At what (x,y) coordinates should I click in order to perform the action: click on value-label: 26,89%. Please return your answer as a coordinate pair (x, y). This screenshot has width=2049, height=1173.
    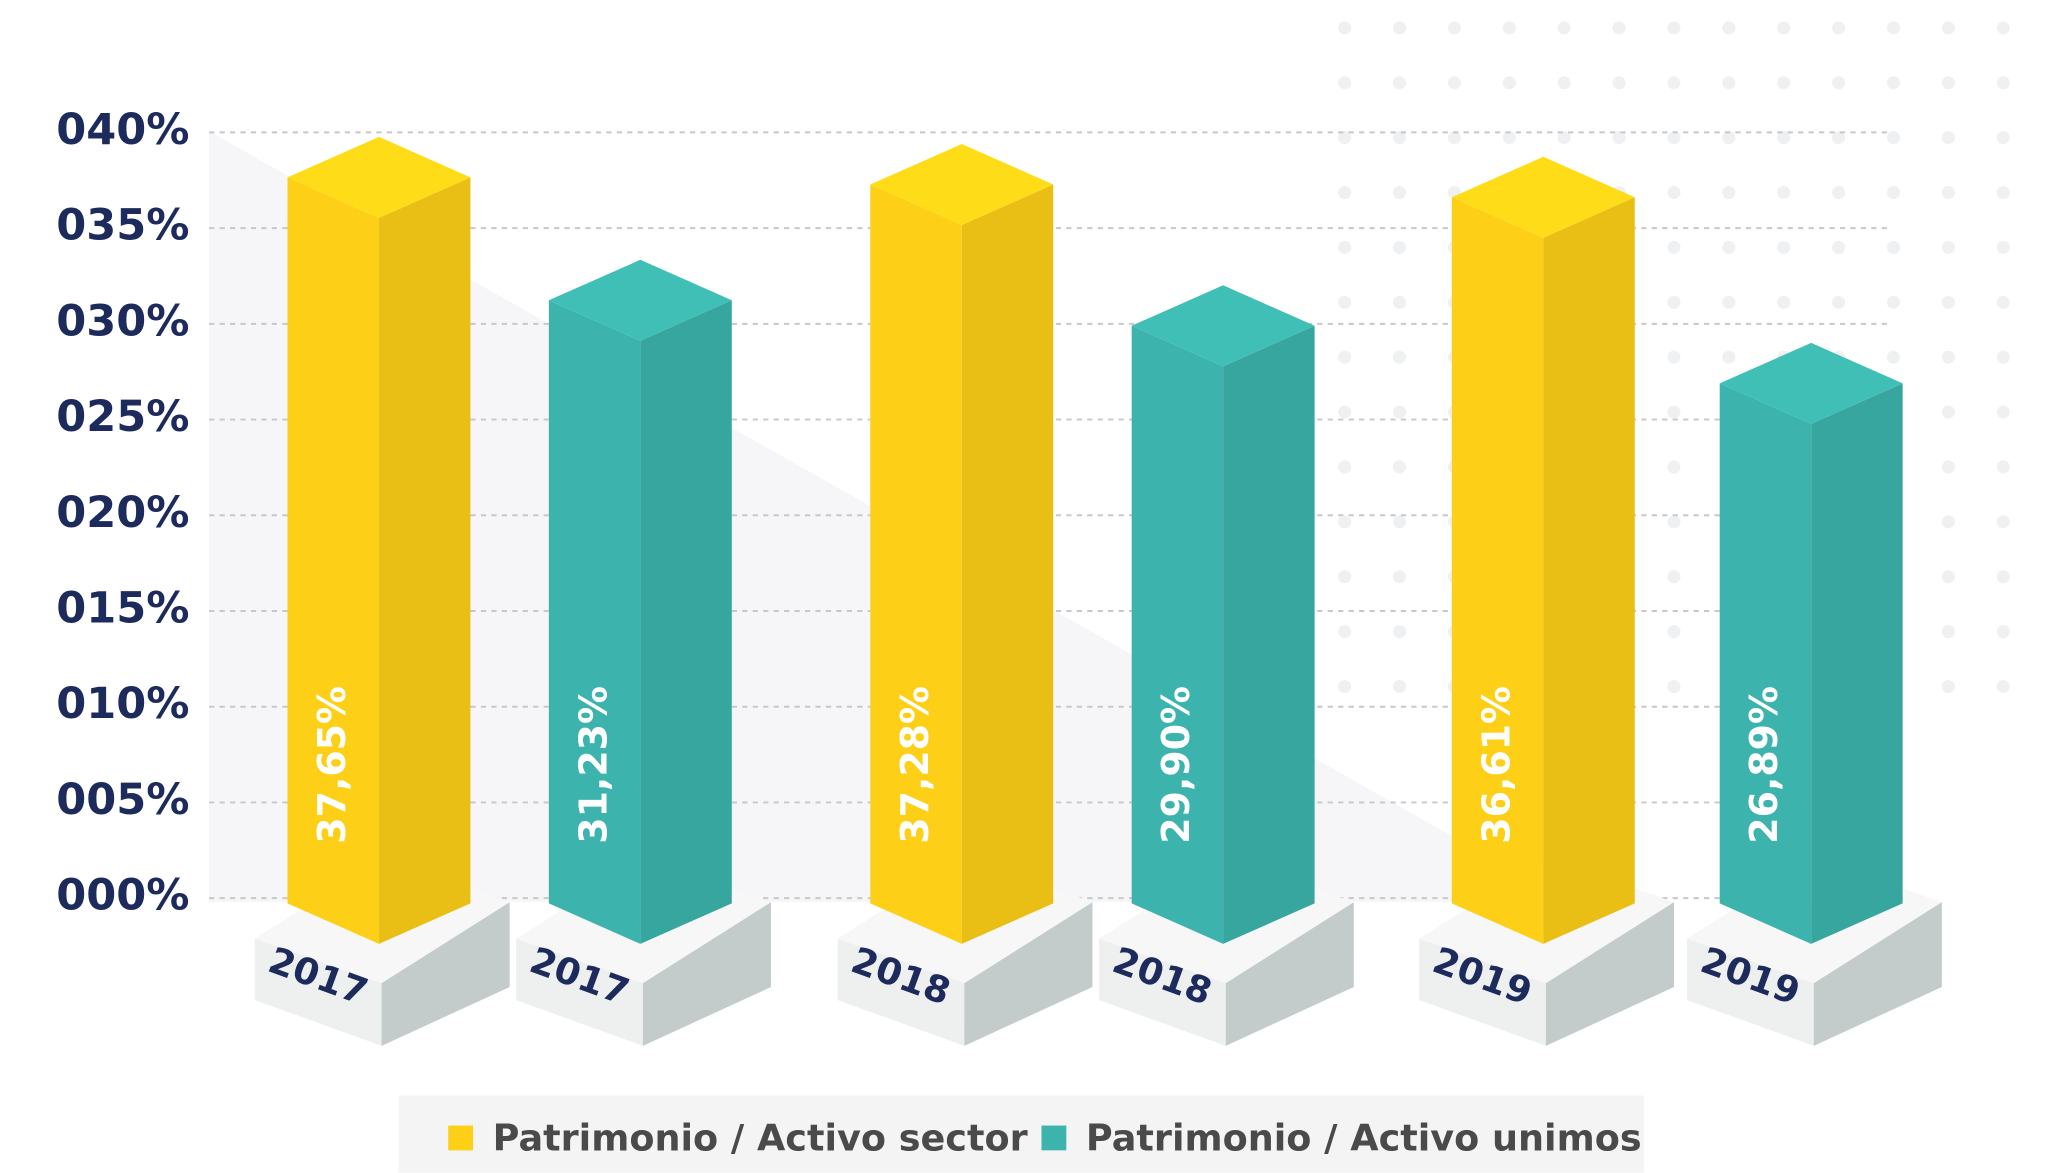
    Looking at the image, I should click on (1764, 765).